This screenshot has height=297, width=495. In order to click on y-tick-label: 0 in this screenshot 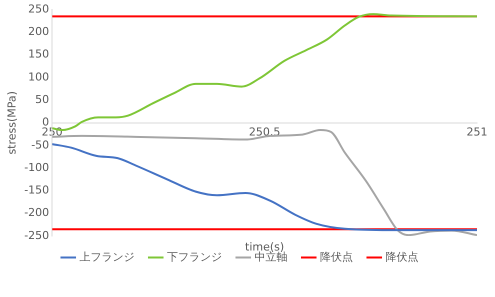, I will do `click(46, 122)`.